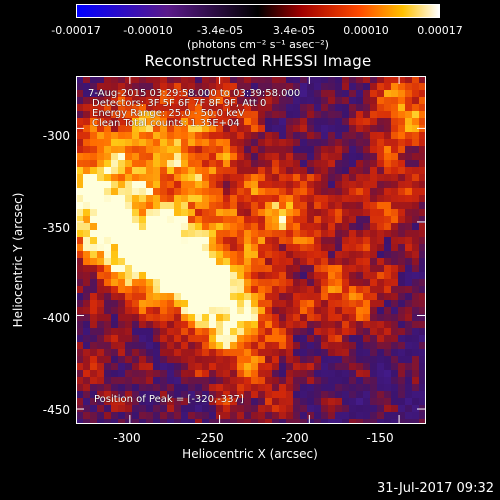 The width and height of the screenshot is (500, 500). Describe the element at coordinates (56, 410) in the screenshot. I see `y-tick-label: -450` at that location.